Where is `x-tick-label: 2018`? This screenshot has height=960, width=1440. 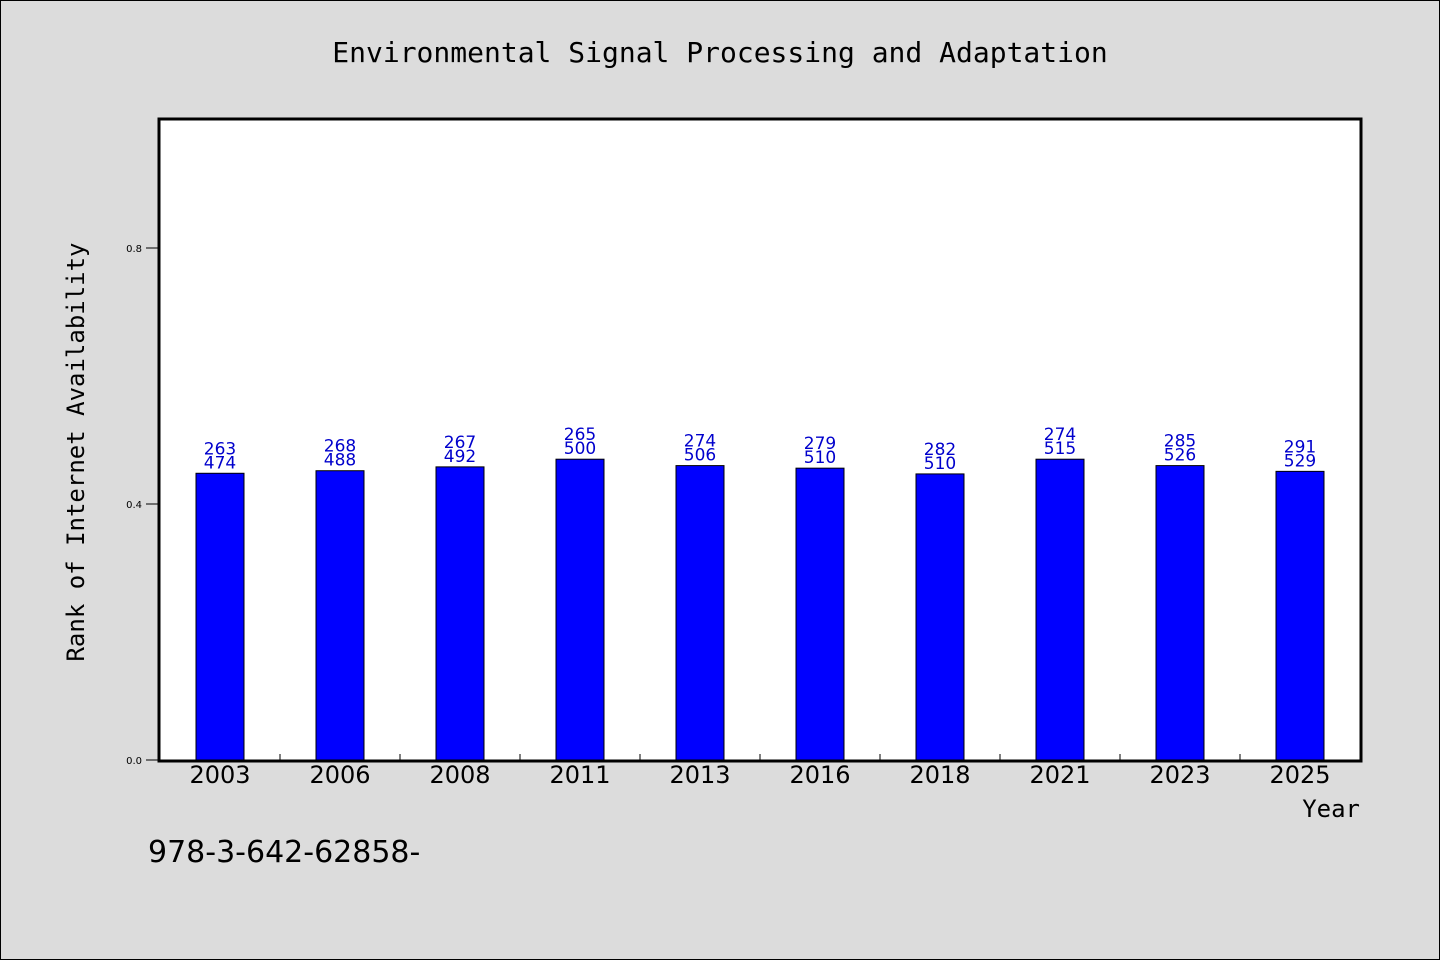
x-tick-label: 2018 is located at coordinates (939, 775).